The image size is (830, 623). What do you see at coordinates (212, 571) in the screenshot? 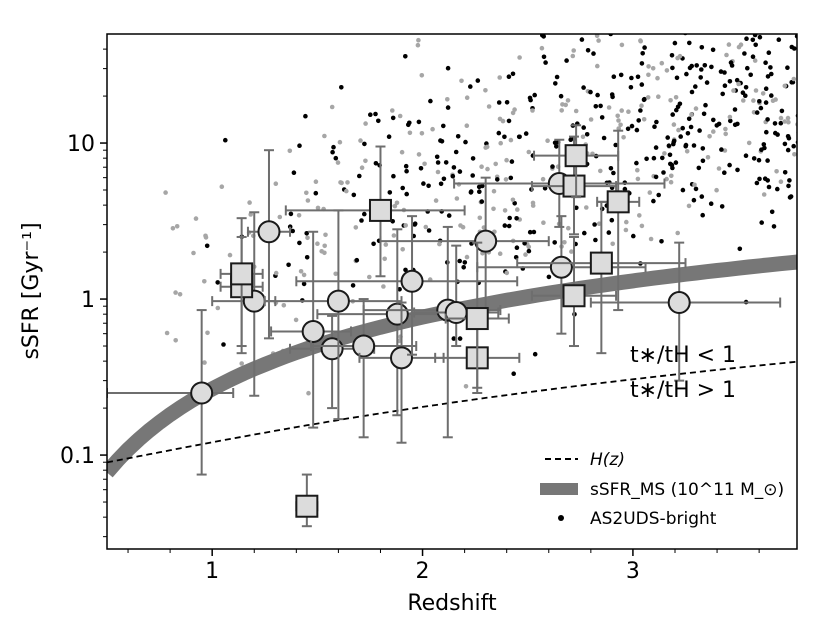
I see `x-tick-label: 1` at bounding box center [212, 571].